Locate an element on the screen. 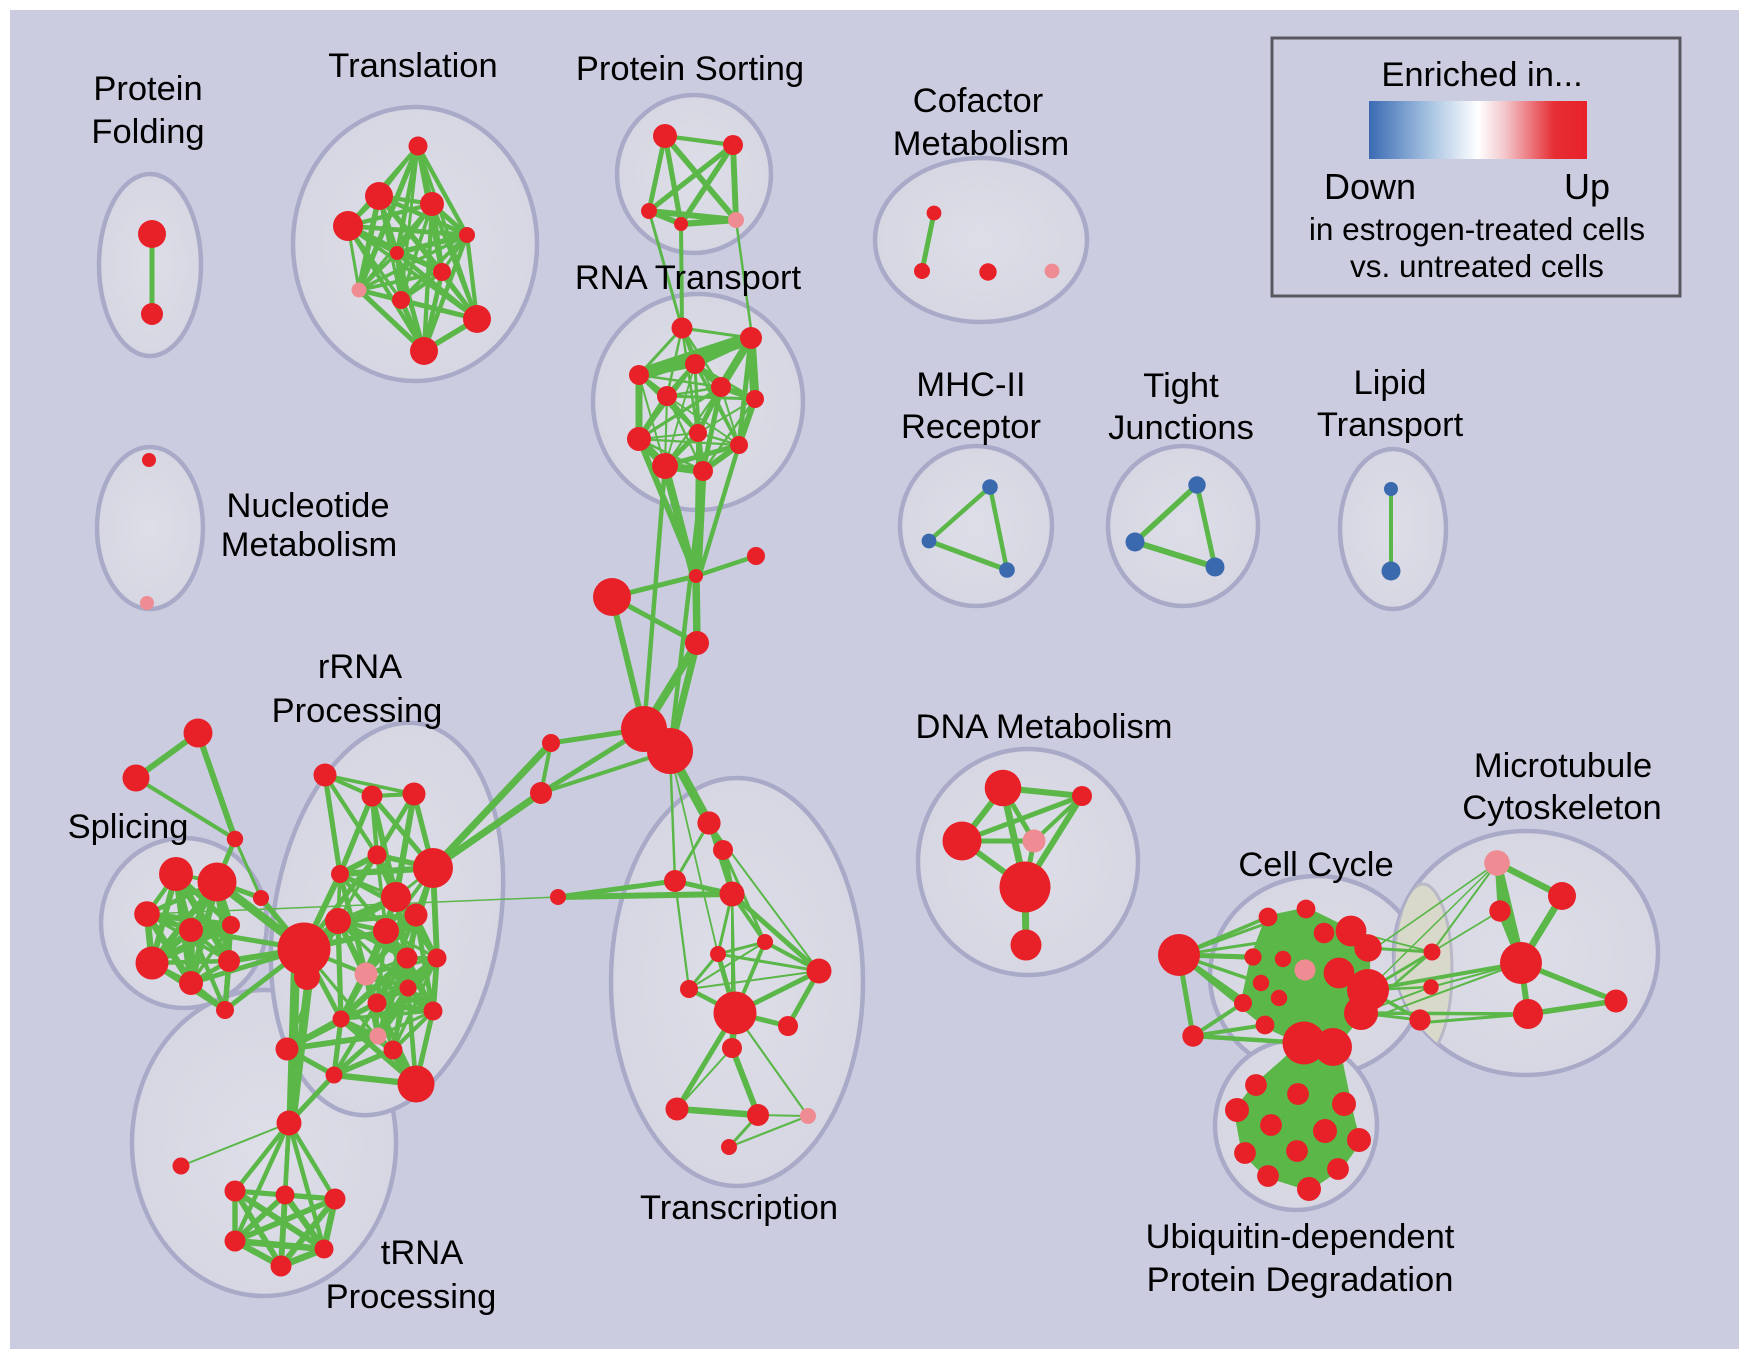  svg-text: Down is located at coordinates (1370, 186).